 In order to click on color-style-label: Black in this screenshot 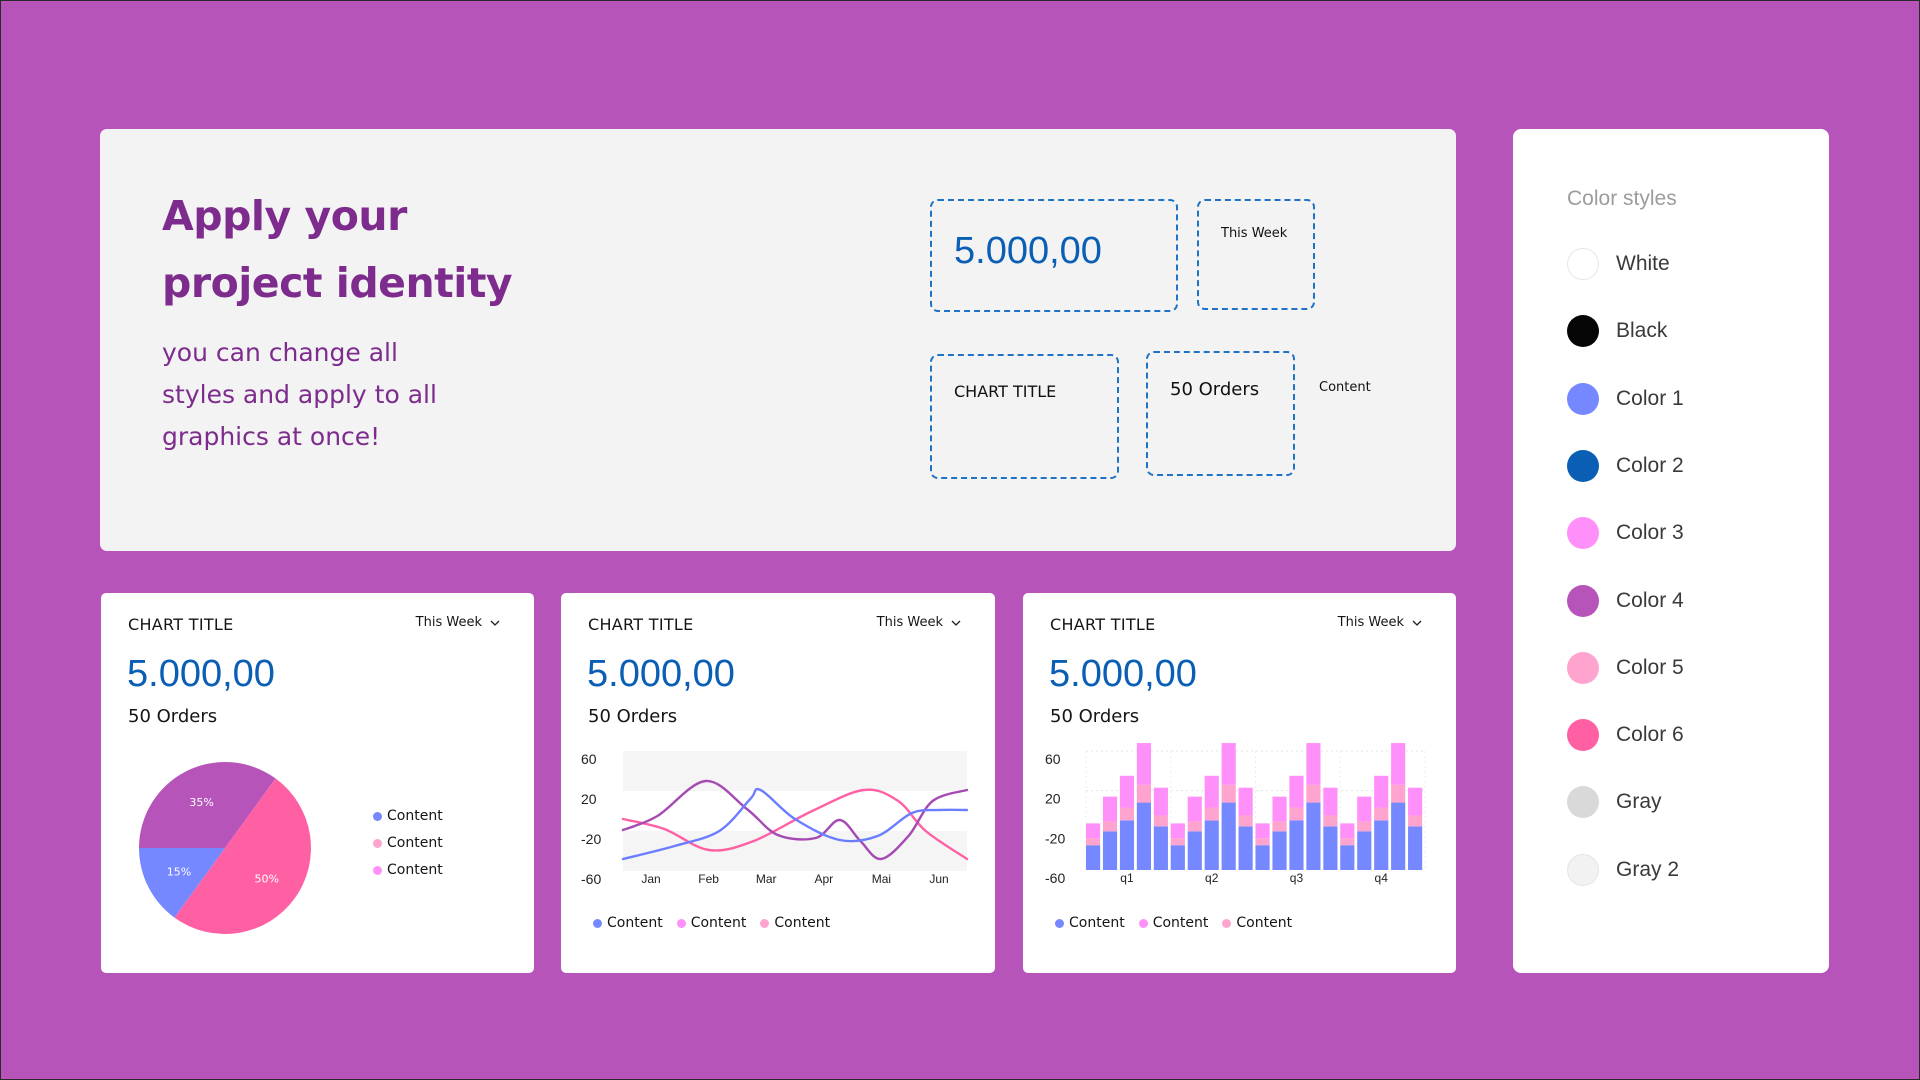, I will do `click(1642, 331)`.